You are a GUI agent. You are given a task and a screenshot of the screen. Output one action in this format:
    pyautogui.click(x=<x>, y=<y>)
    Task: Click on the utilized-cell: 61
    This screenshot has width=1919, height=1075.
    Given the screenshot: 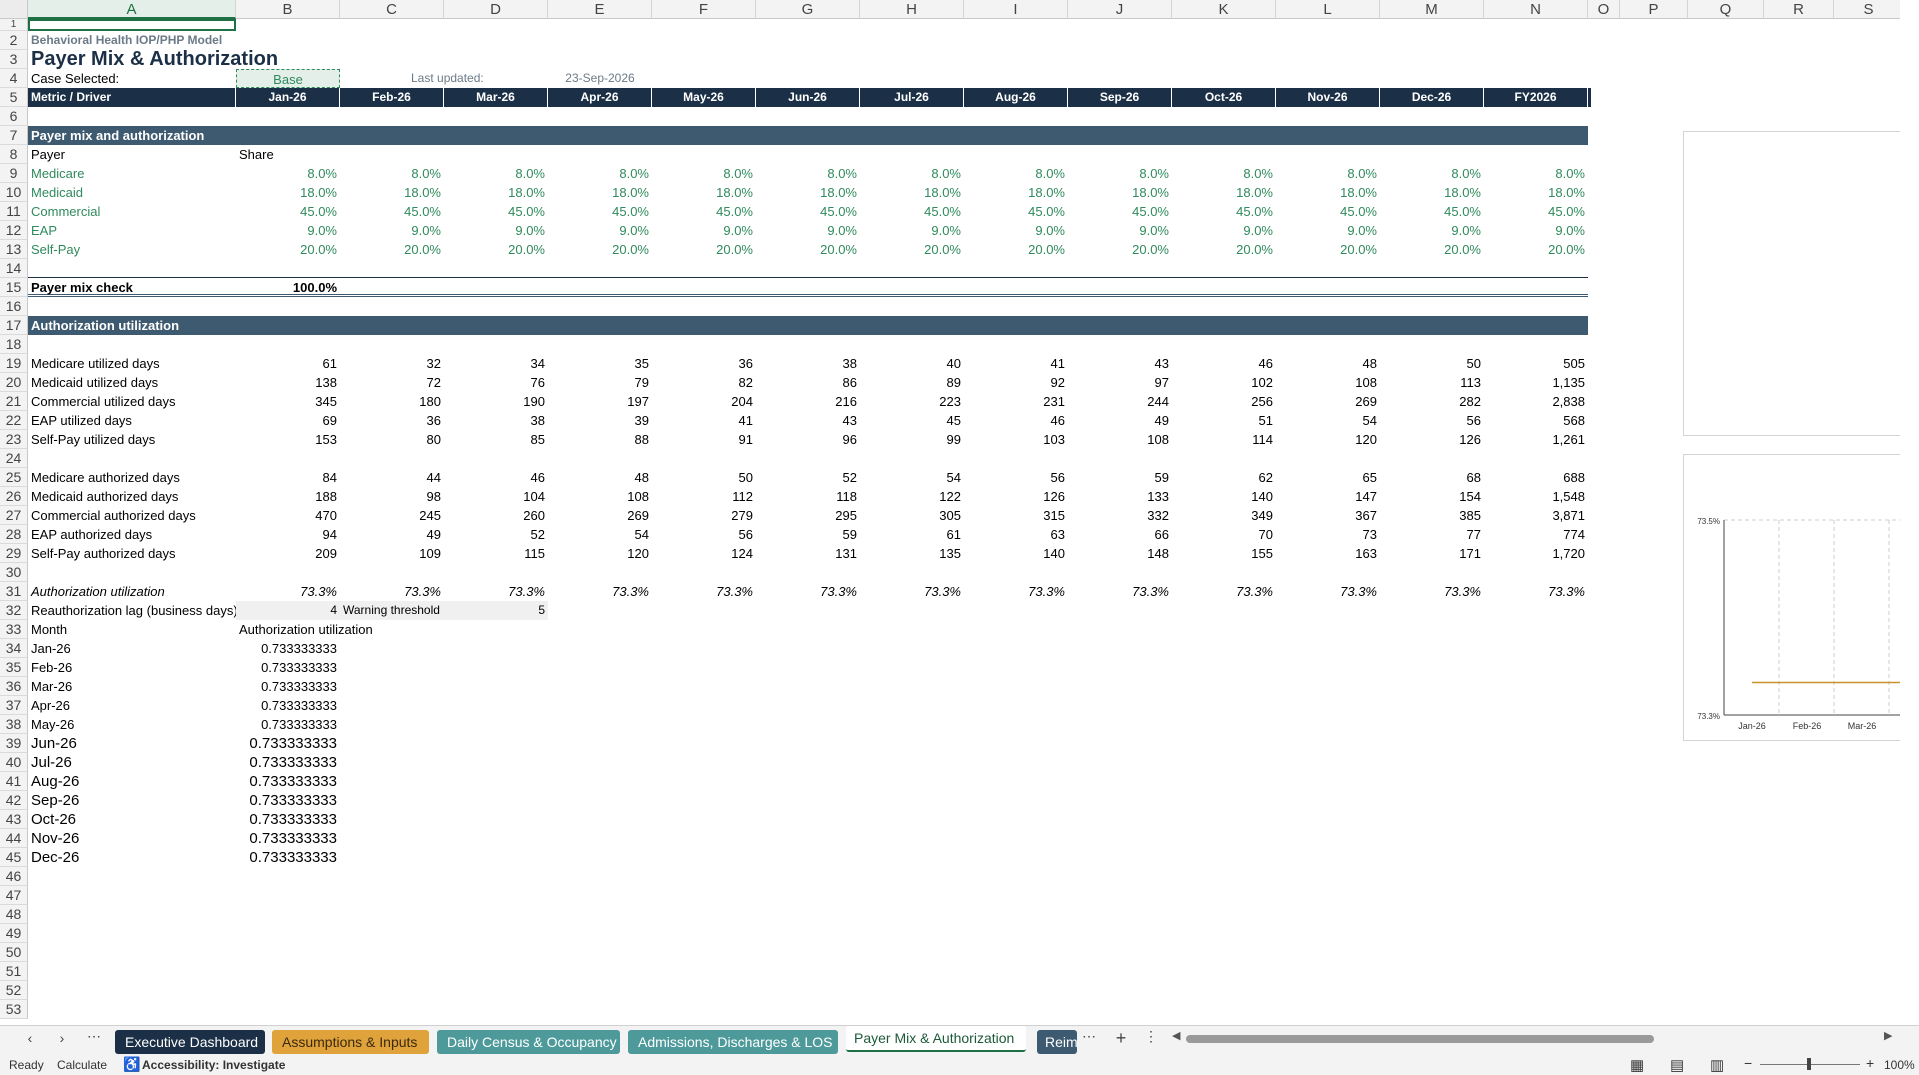 What is the action you would take?
    pyautogui.click(x=329, y=363)
    